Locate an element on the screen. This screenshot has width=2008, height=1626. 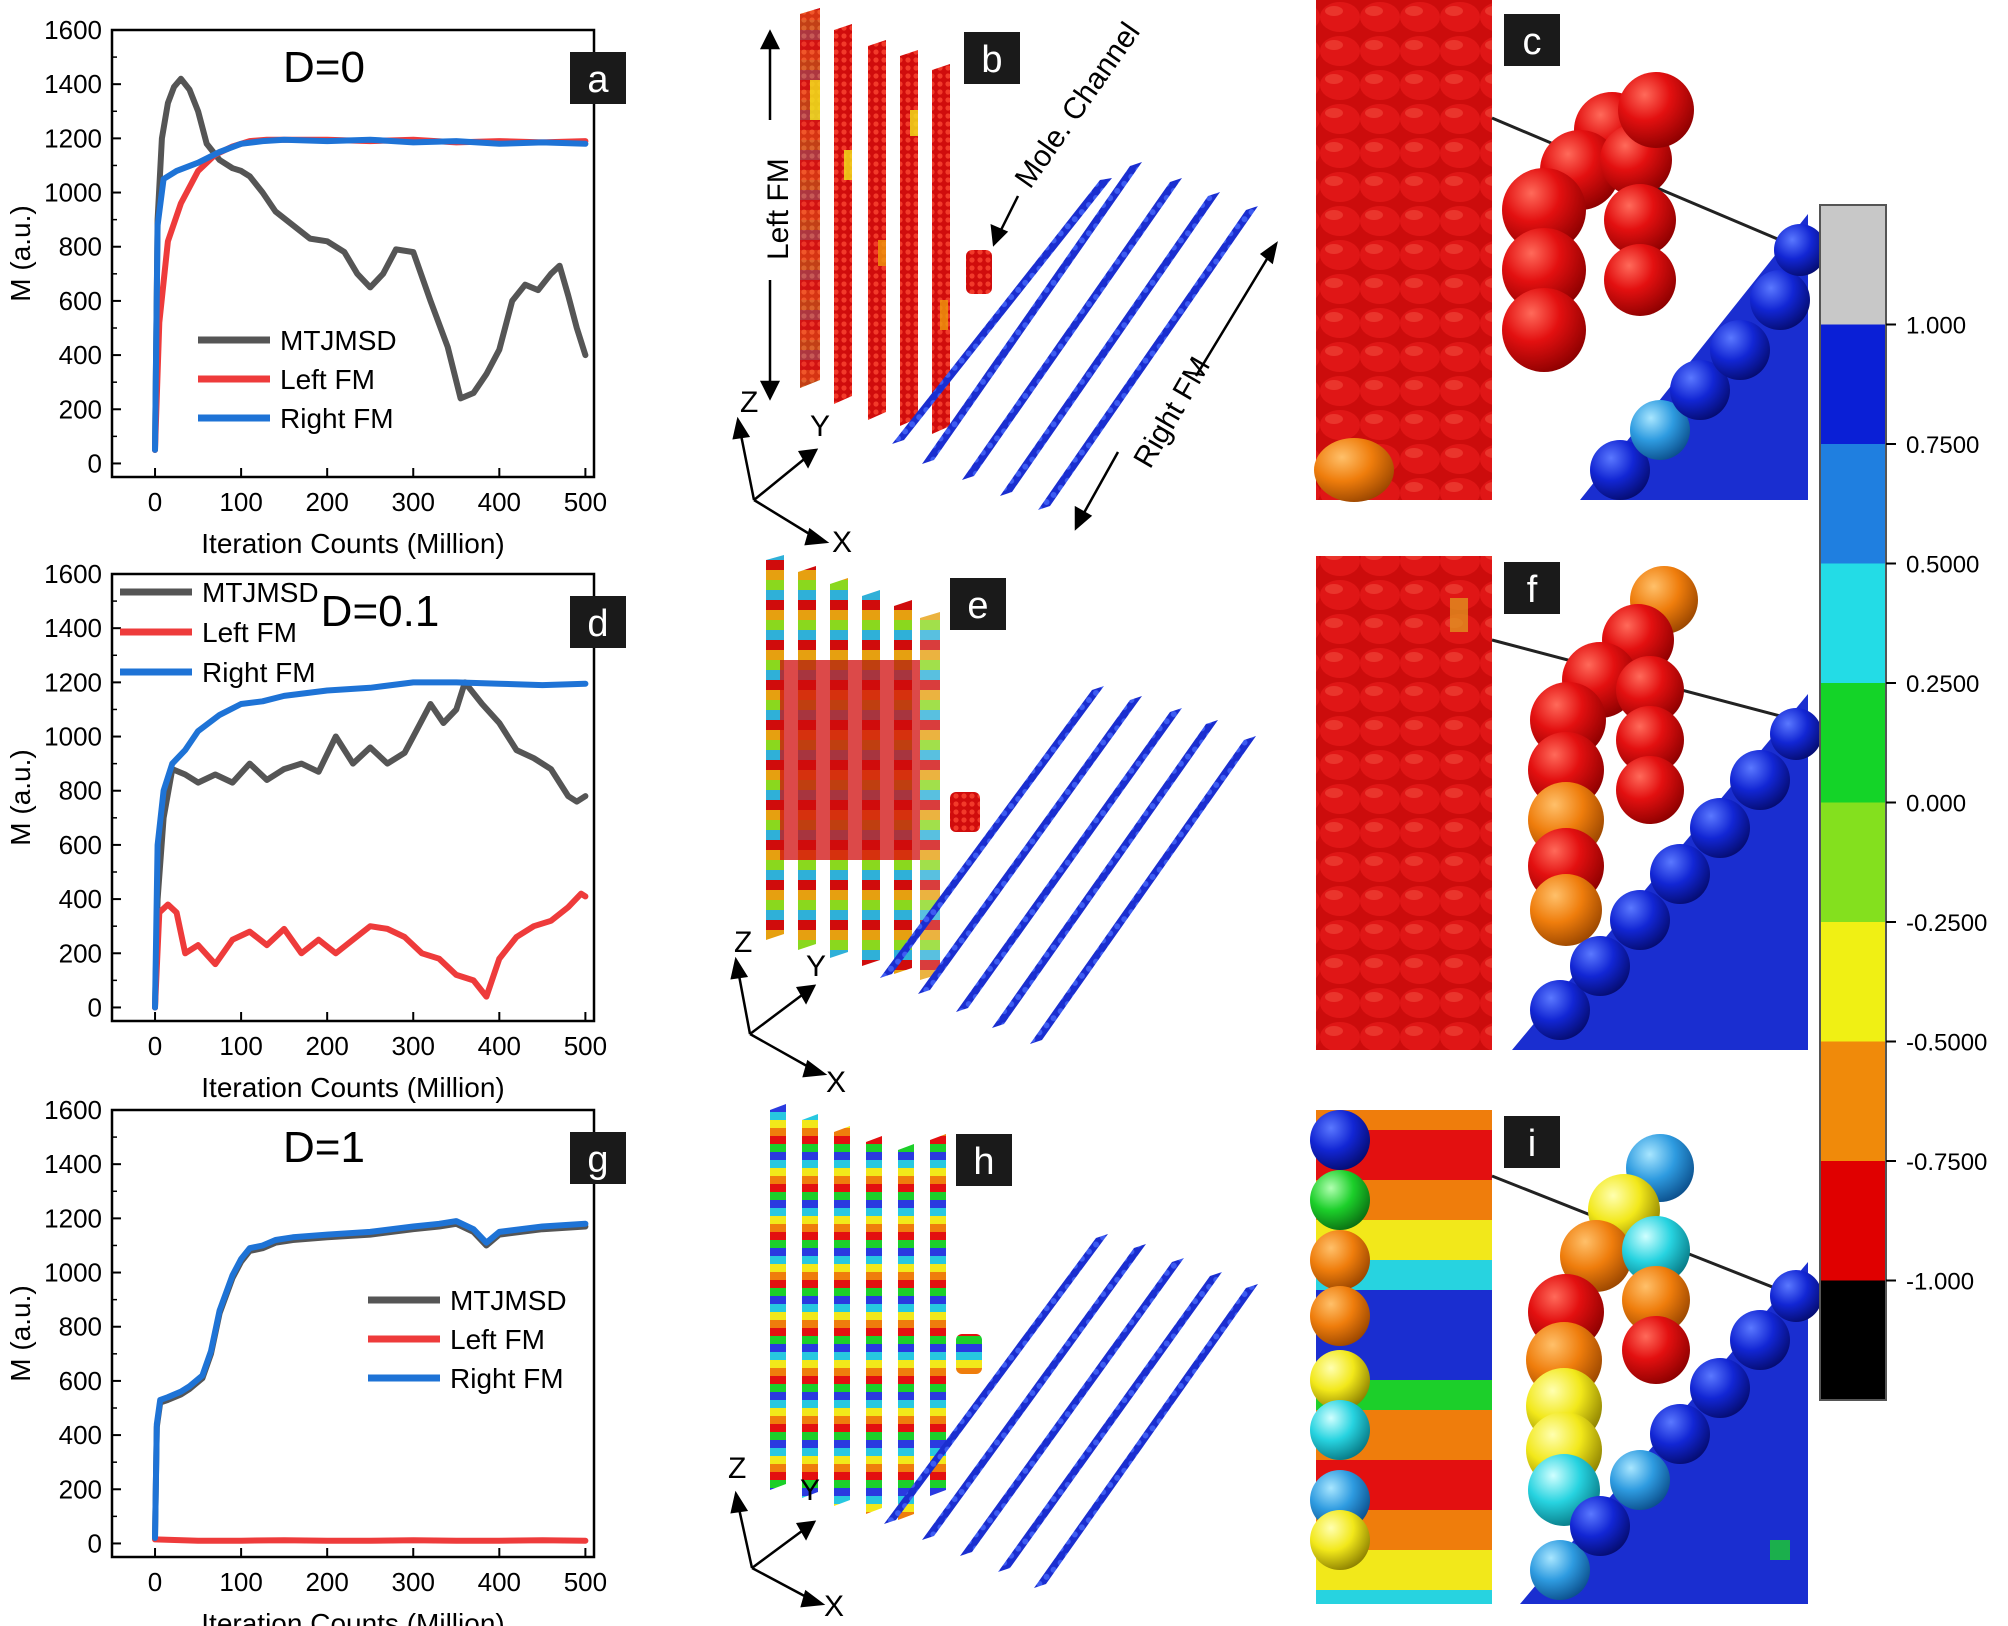
right-fm-arrow is located at coordinates (1176, 386).